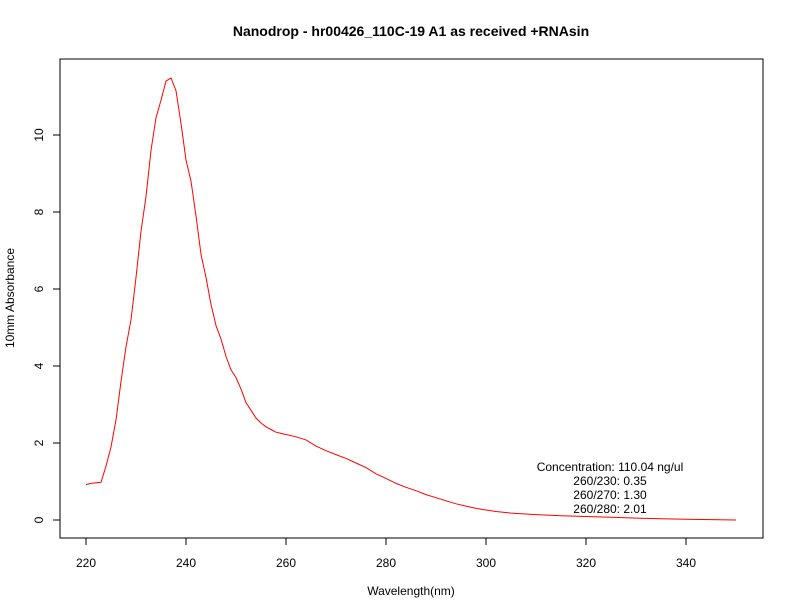  Describe the element at coordinates (186, 563) in the screenshot. I see `x-tick-label: 240` at that location.